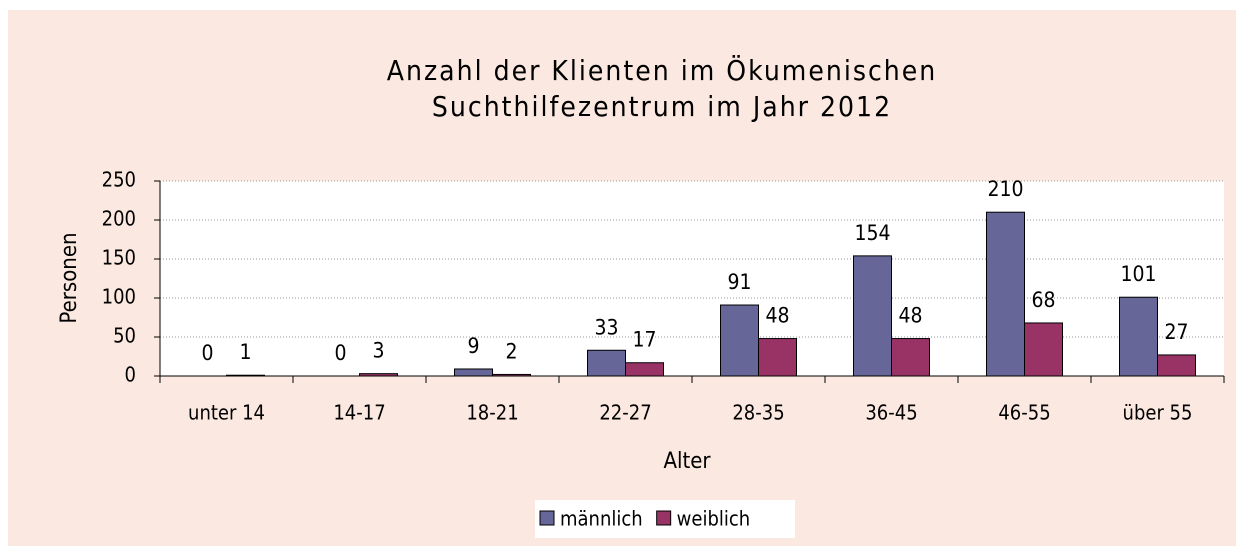 The image size is (1244, 554). I want to click on data-label: 154, so click(872, 233).